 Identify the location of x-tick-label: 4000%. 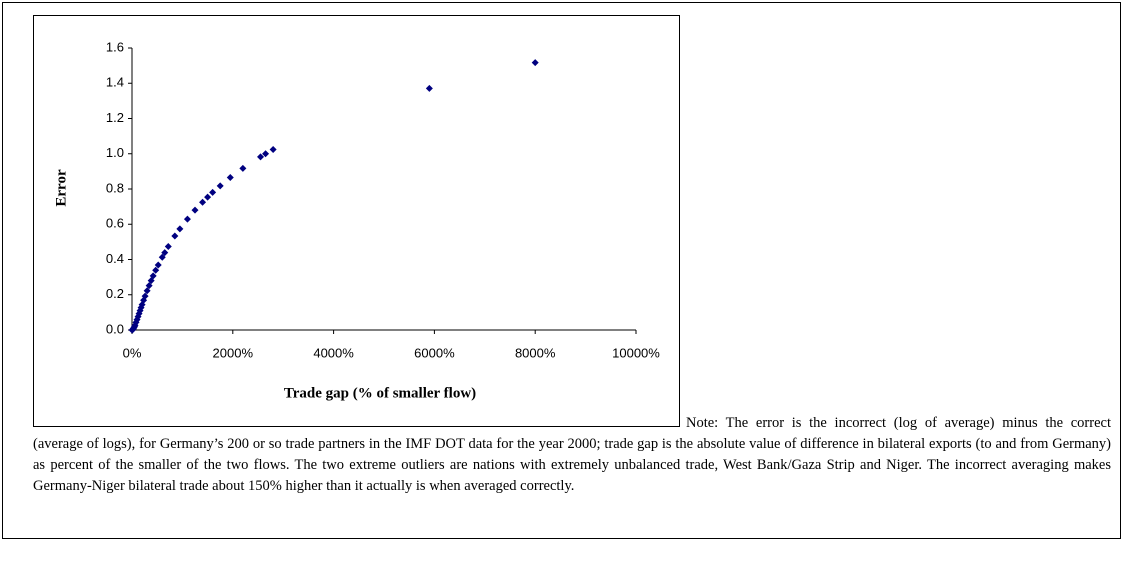
(333, 352).